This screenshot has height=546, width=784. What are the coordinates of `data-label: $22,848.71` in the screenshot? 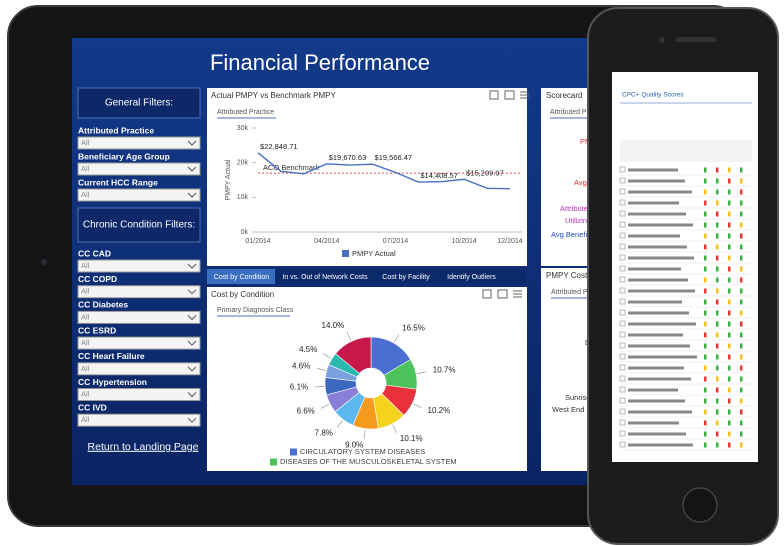 It's located at (279, 146).